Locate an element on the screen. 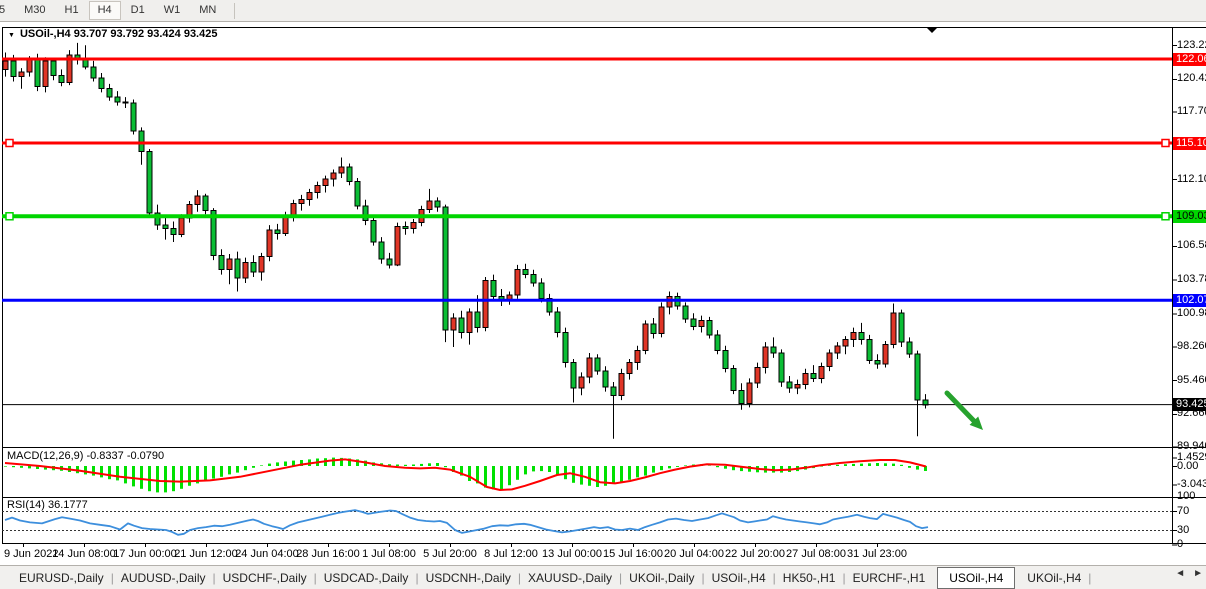  time-axis-label: 1 Jul 08:00 is located at coordinates (389, 554).